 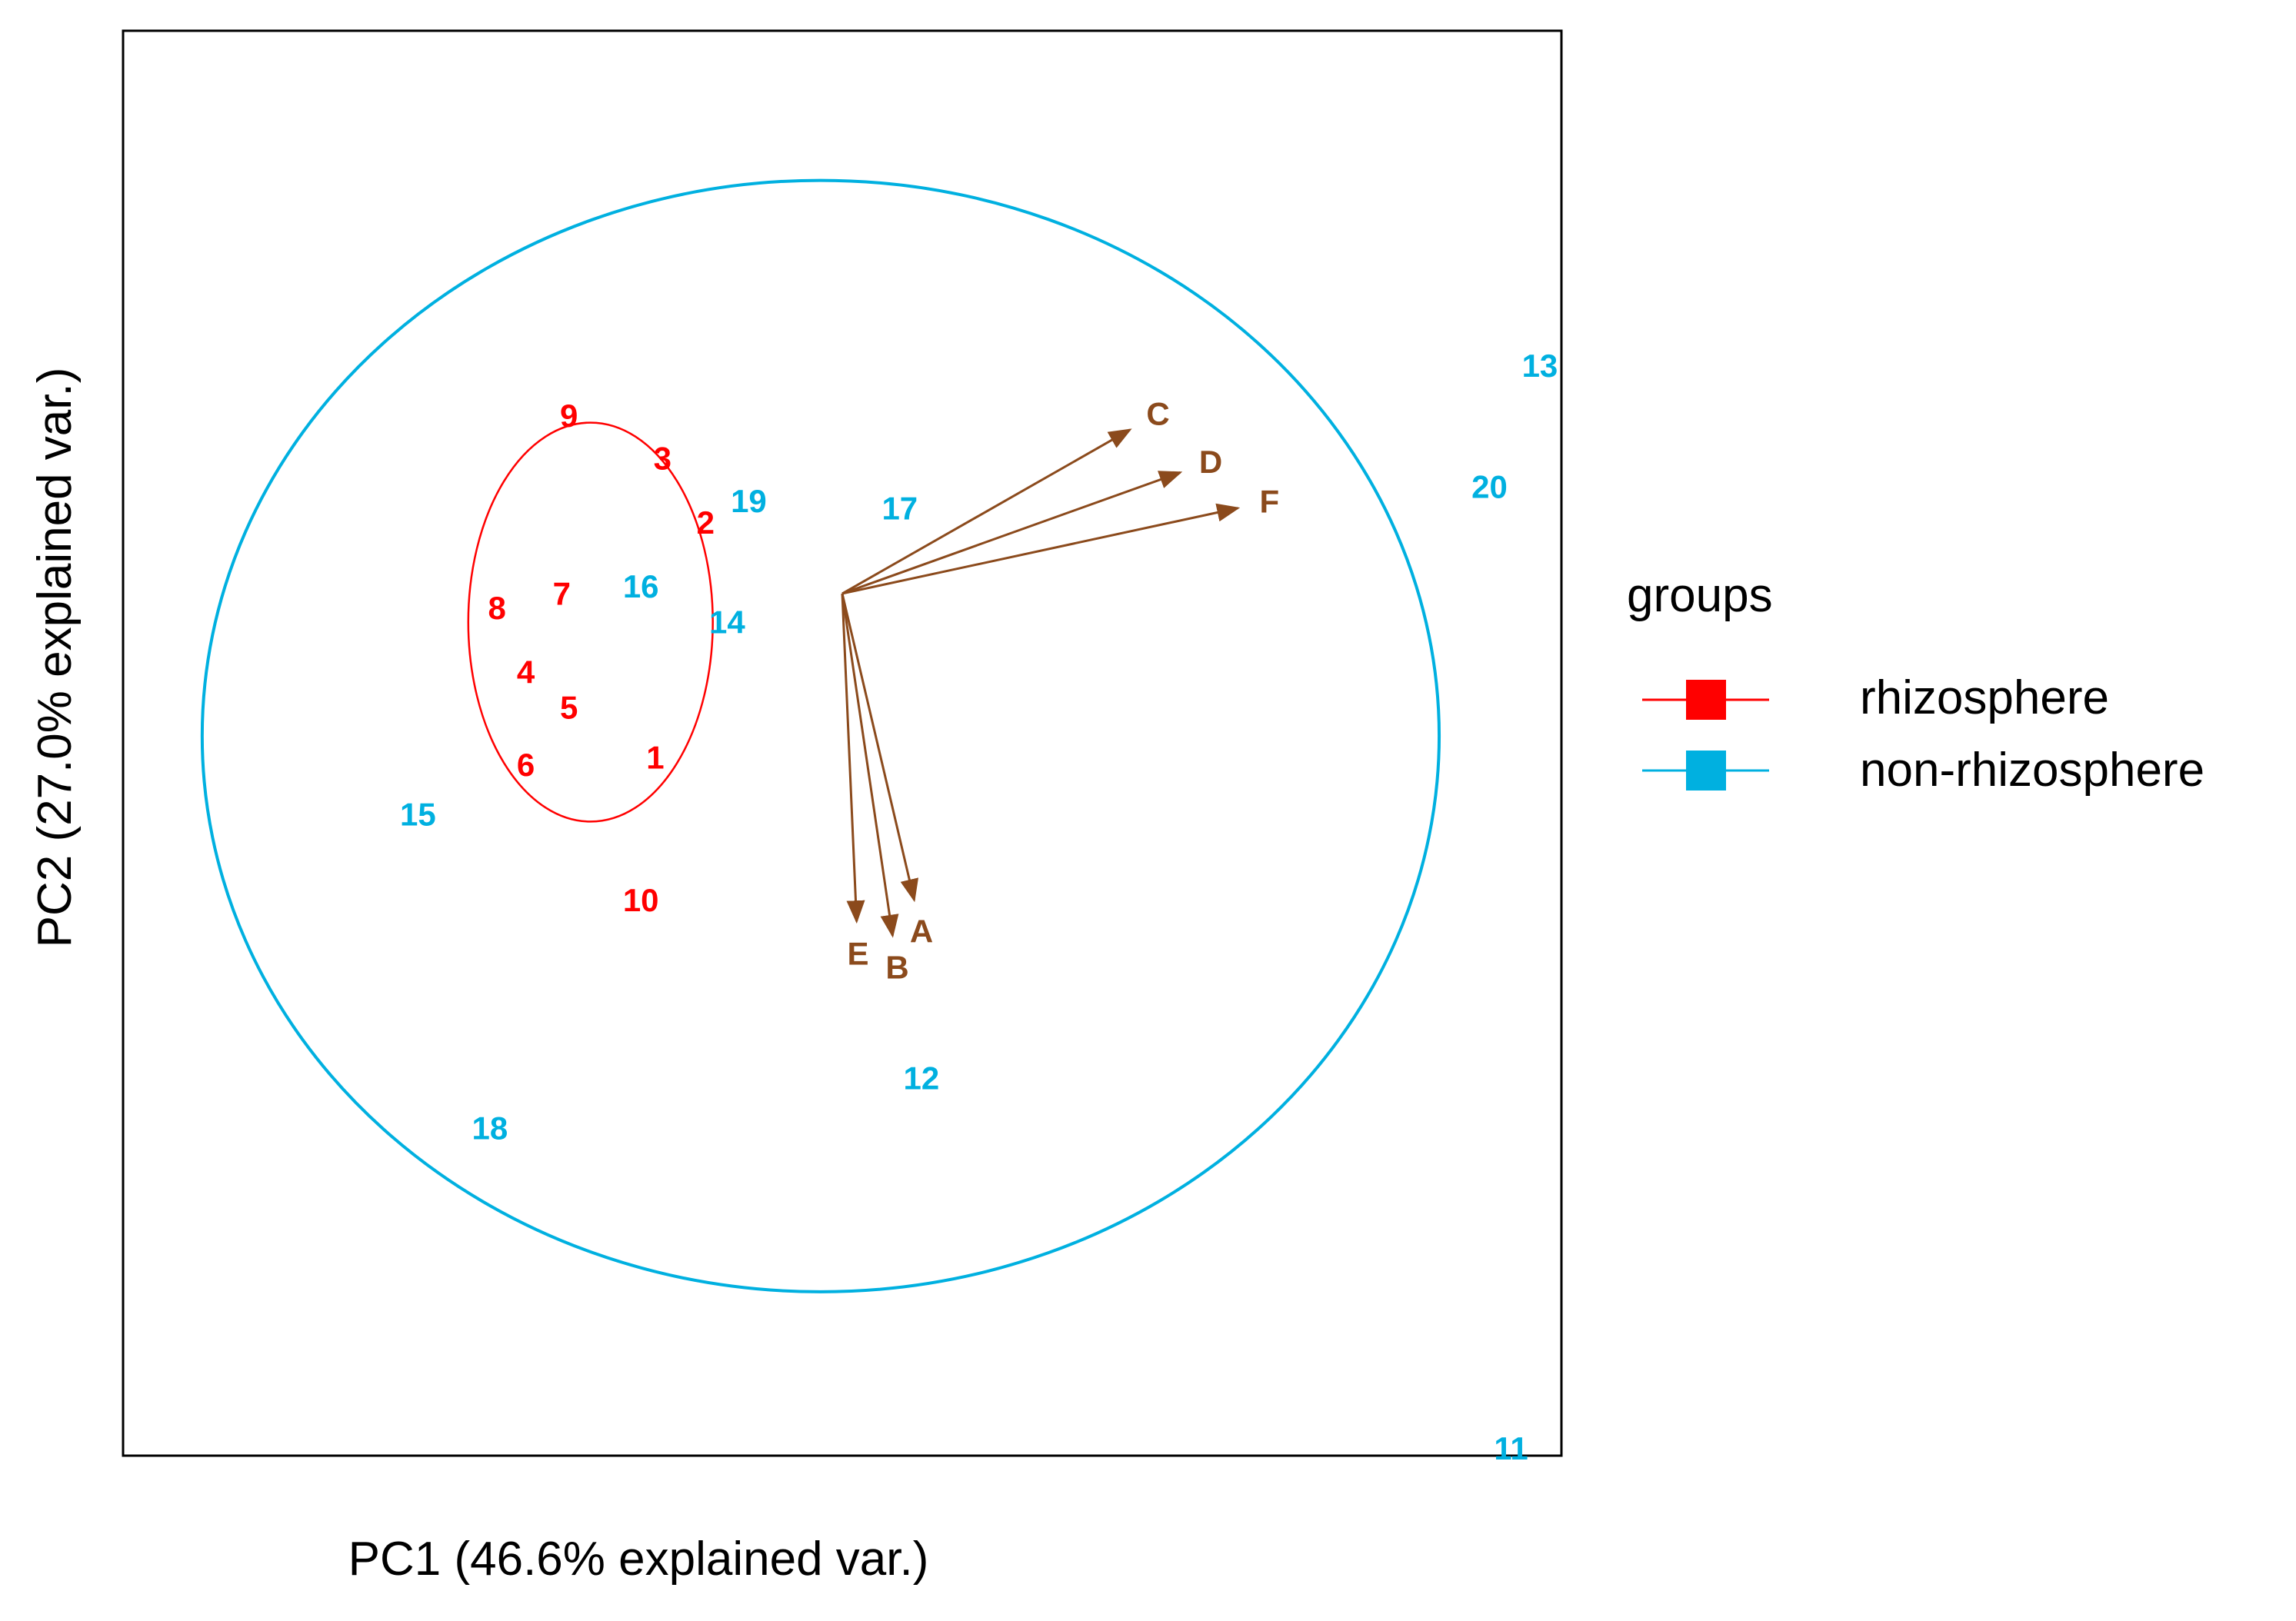 What do you see at coordinates (1706, 771) in the screenshot?
I see `legend-swatch-non-rhizosphere` at bounding box center [1706, 771].